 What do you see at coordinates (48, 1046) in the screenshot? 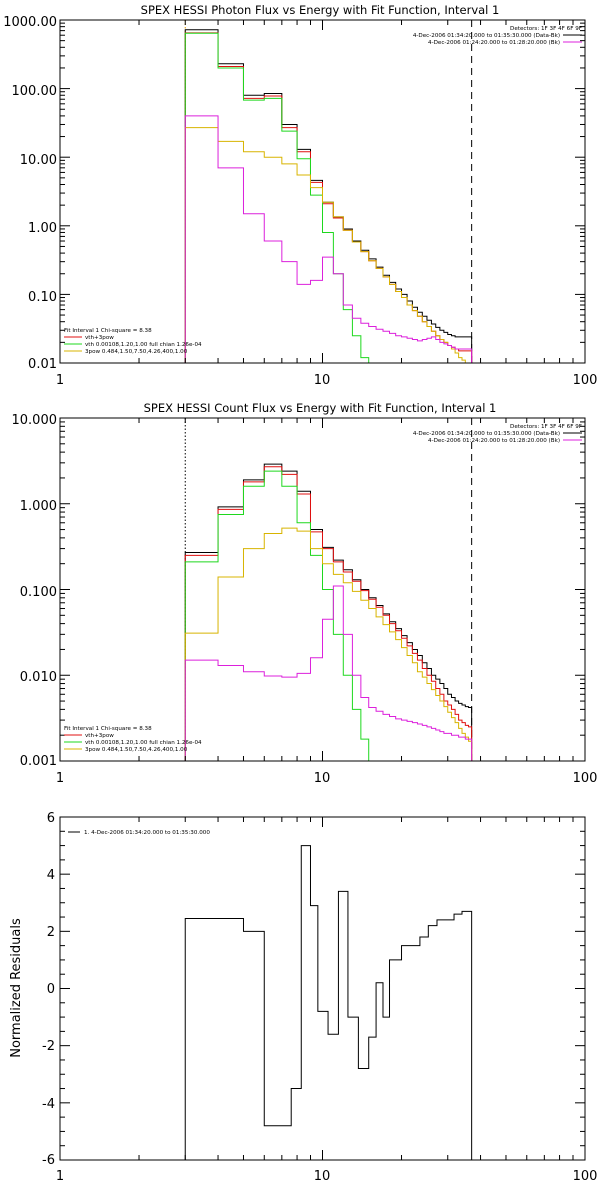
I see `resid-y-tick-label: -2` at bounding box center [48, 1046].